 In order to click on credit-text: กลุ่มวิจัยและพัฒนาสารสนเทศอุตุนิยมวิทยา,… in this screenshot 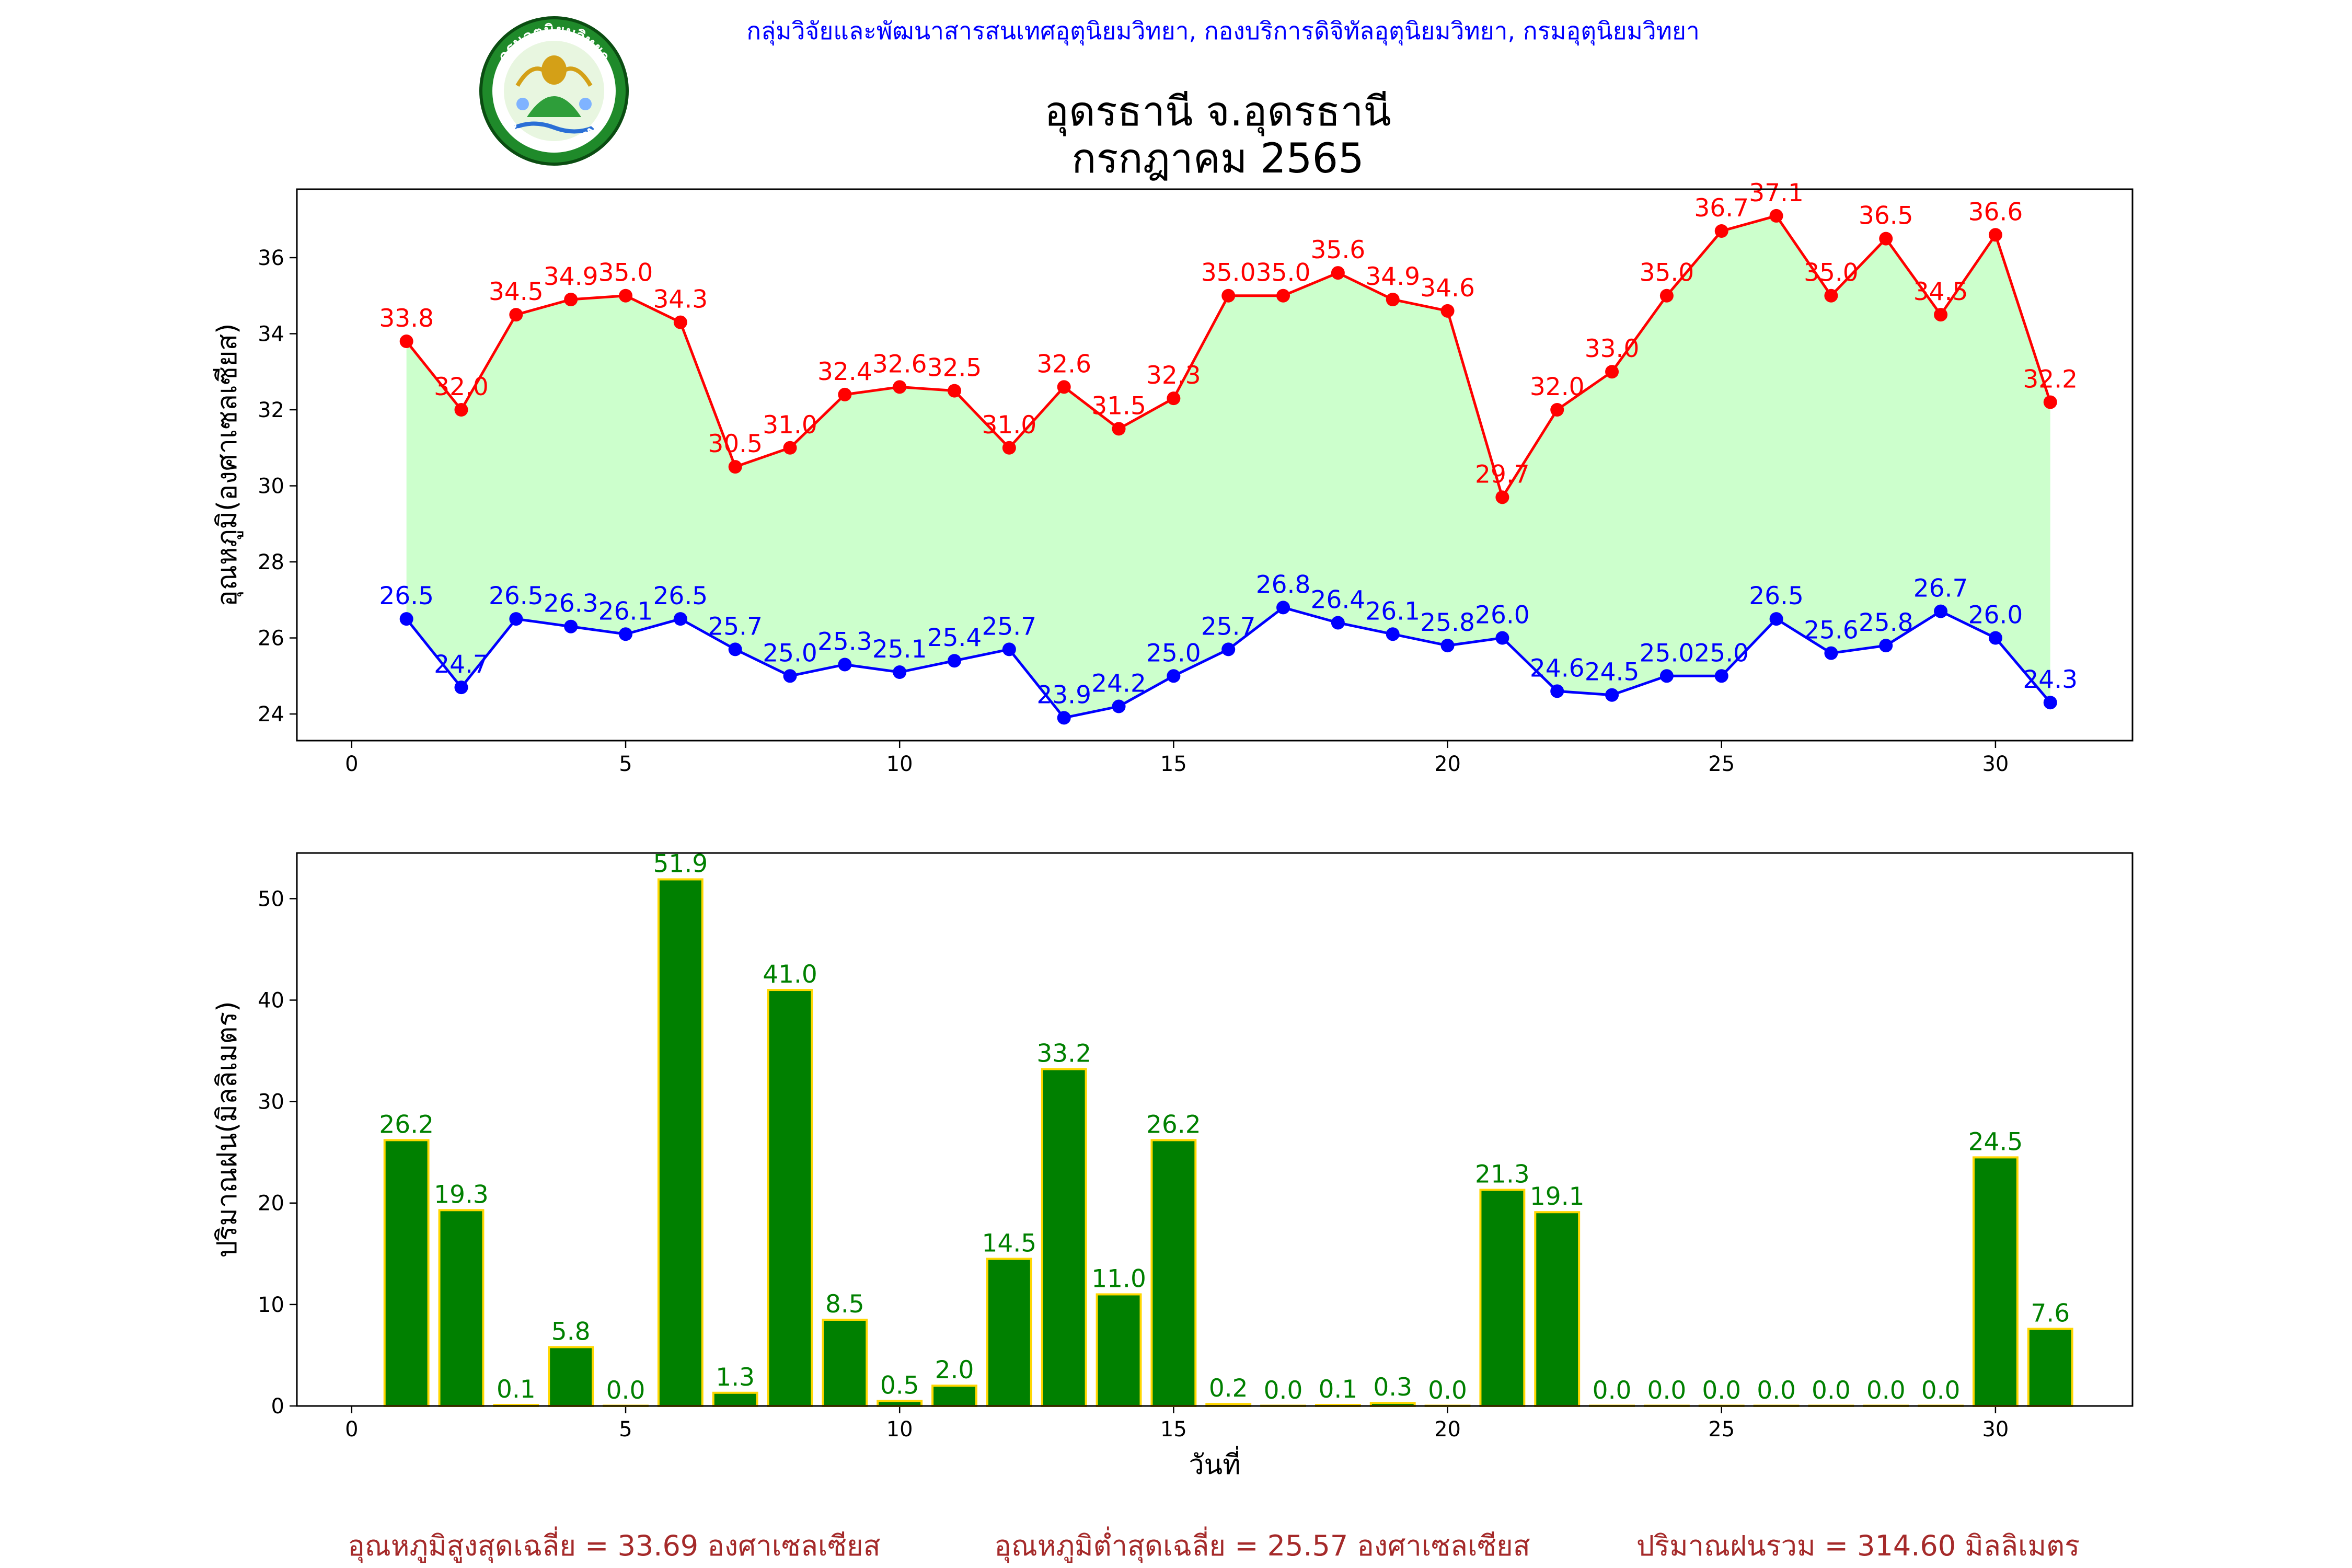, I will do `click(1223, 31)`.